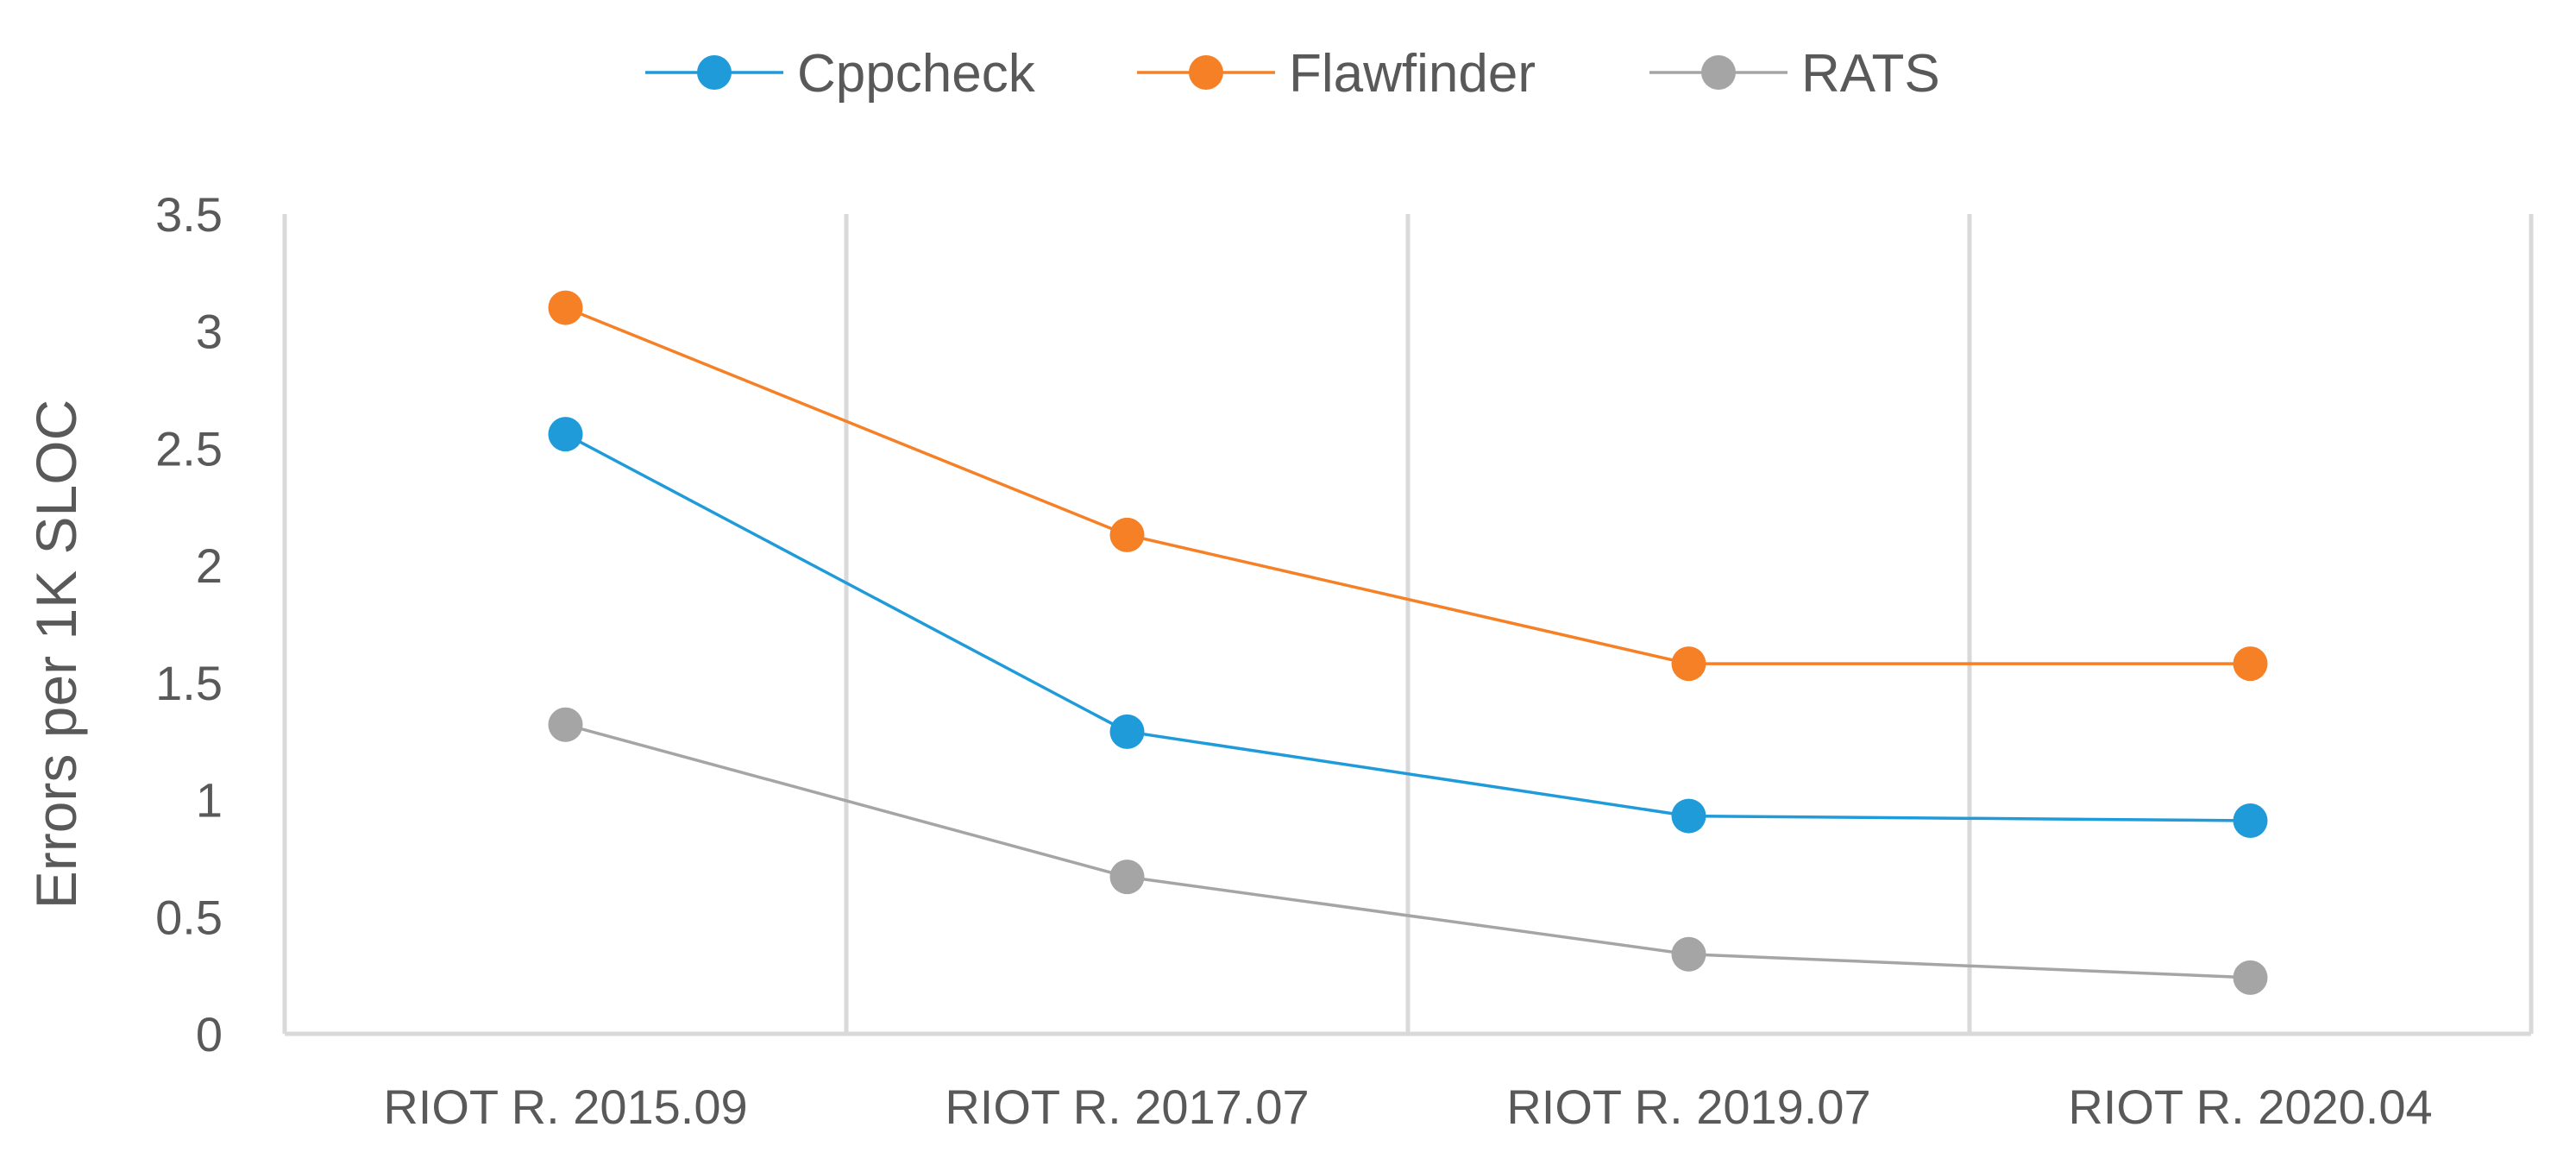 The height and width of the screenshot is (1165, 2576). Describe the element at coordinates (1870, 74) in the screenshot. I see `legend-label-rats: RATS` at that location.